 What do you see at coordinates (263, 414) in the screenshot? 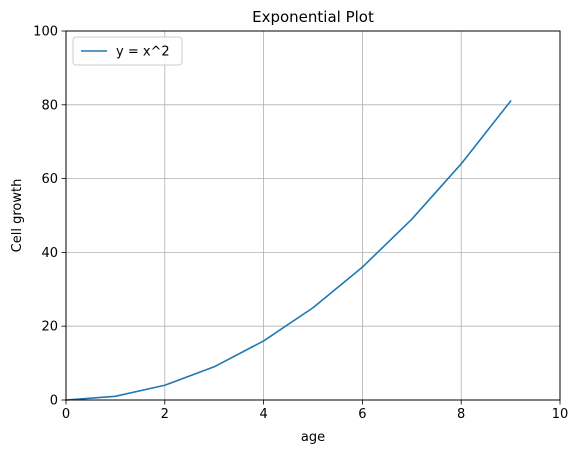
I see `x-tick-label: 4` at bounding box center [263, 414].